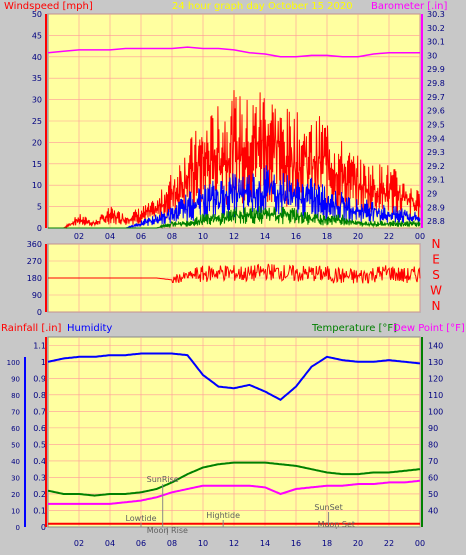 The width and height of the screenshot is (466, 555). I want to click on temp-y-tick-label: 140, so click(435, 345).